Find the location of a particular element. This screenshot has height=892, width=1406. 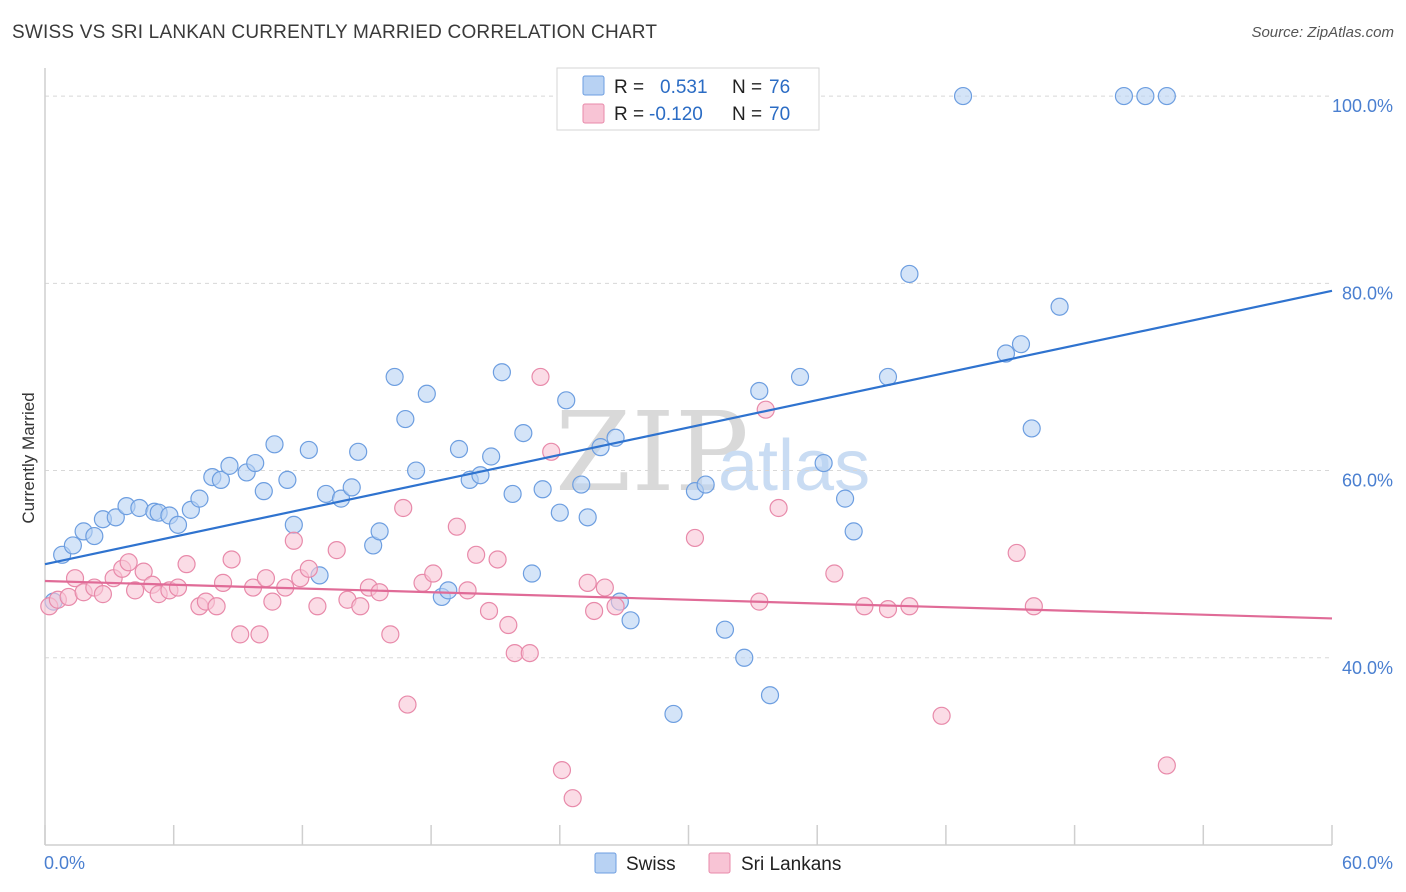

legend-sri-n-label: N = is located at coordinates (747, 114).